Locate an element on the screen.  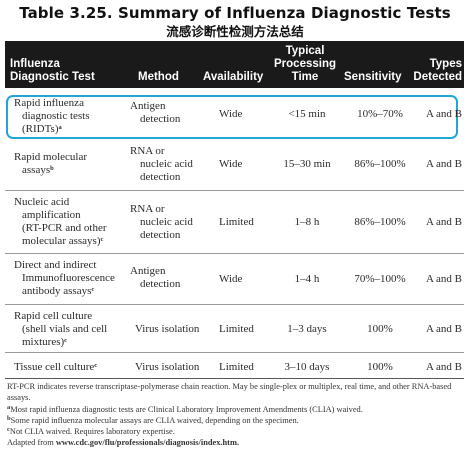
cell-sensitivity: 10%–70% is located at coordinates (380, 114).